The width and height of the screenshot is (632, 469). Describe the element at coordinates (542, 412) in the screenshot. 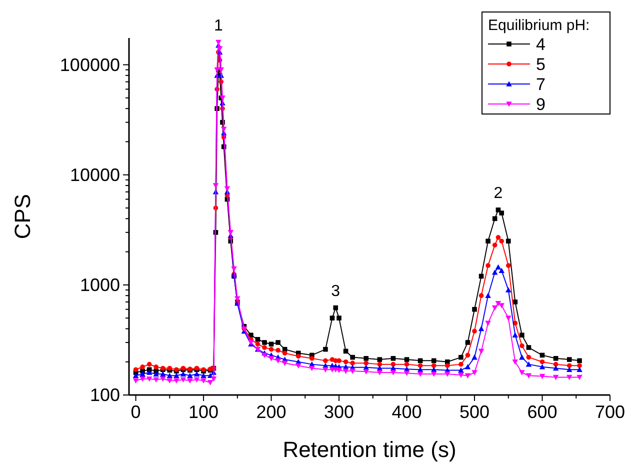

I see `x-tick-label: 600` at that location.